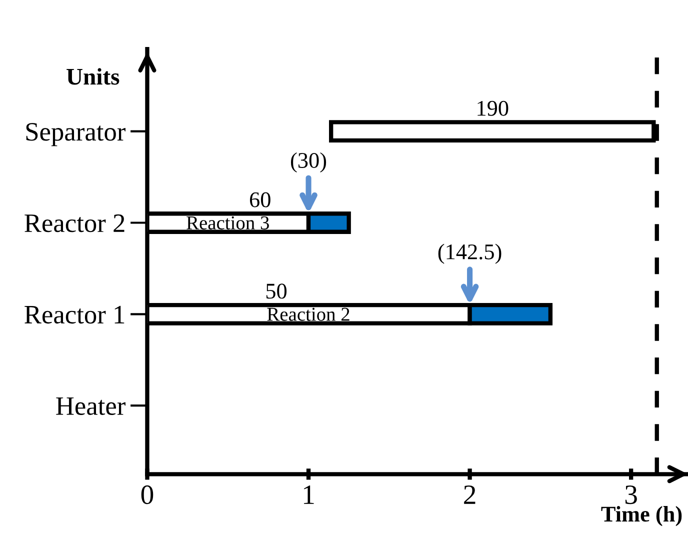 Image resolution: width=688 pixels, height=545 pixels. Describe the element at coordinates (147, 494) in the screenshot. I see `x-tick-label: 0` at that location.